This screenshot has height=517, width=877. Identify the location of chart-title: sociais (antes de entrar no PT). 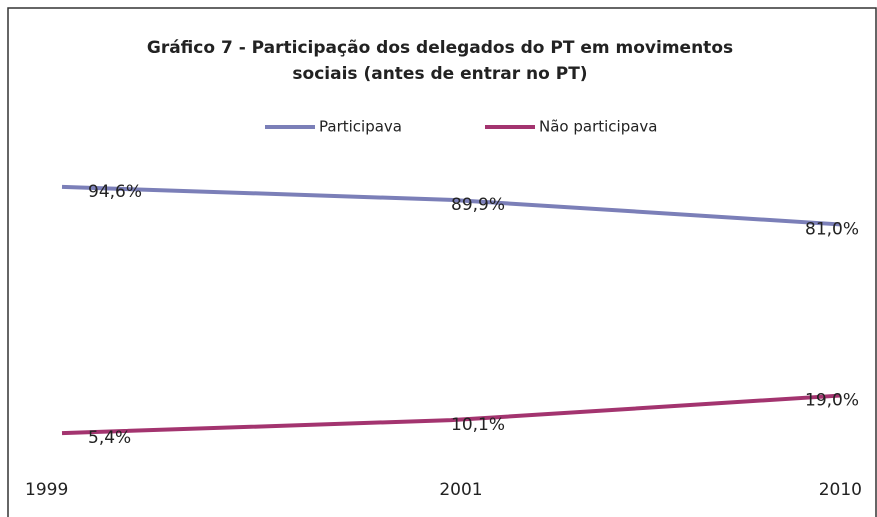
(439, 74).